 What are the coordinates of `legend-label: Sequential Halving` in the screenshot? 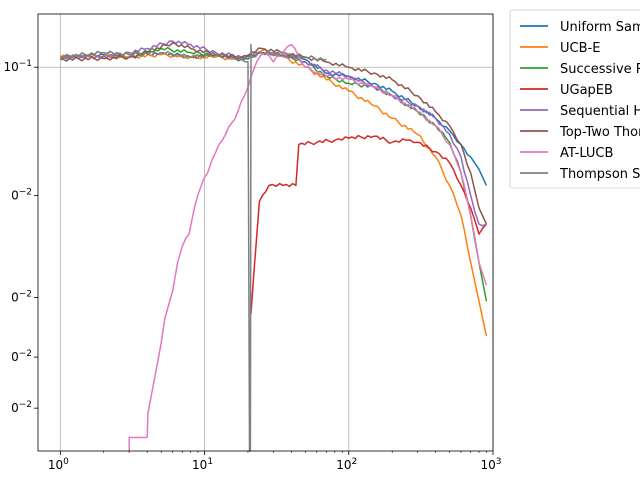 It's located at (600, 111).